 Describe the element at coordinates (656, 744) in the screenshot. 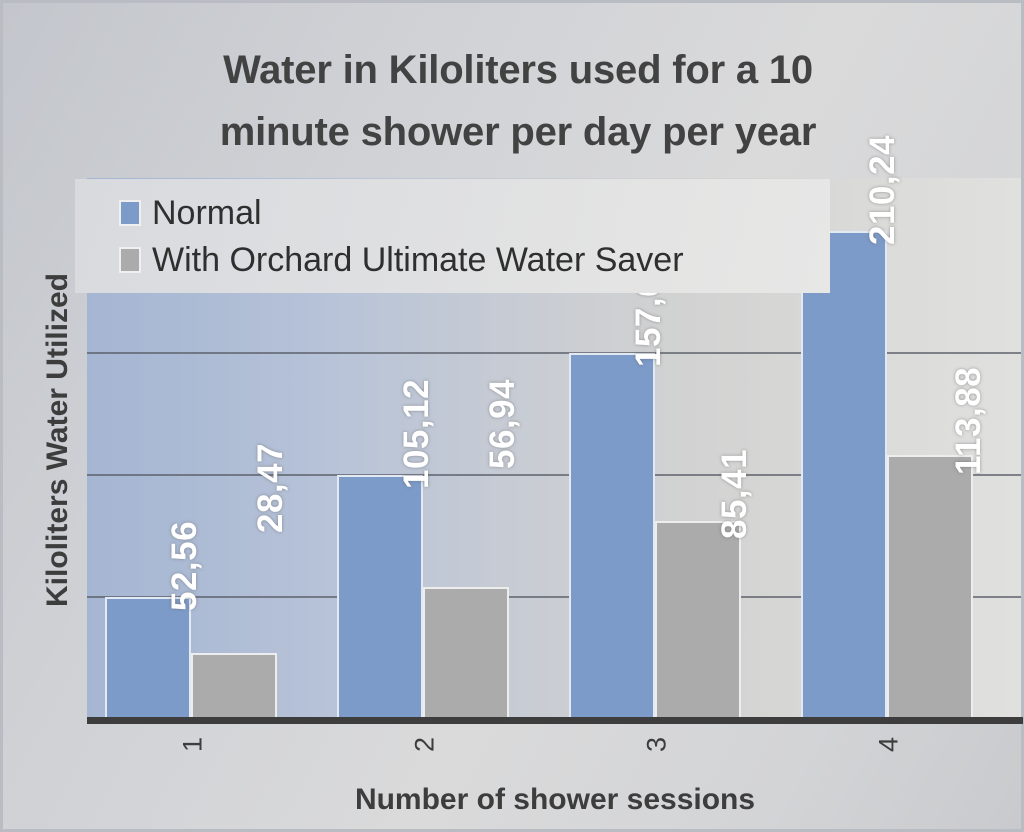

I see `x-tick-label-3: 3` at that location.